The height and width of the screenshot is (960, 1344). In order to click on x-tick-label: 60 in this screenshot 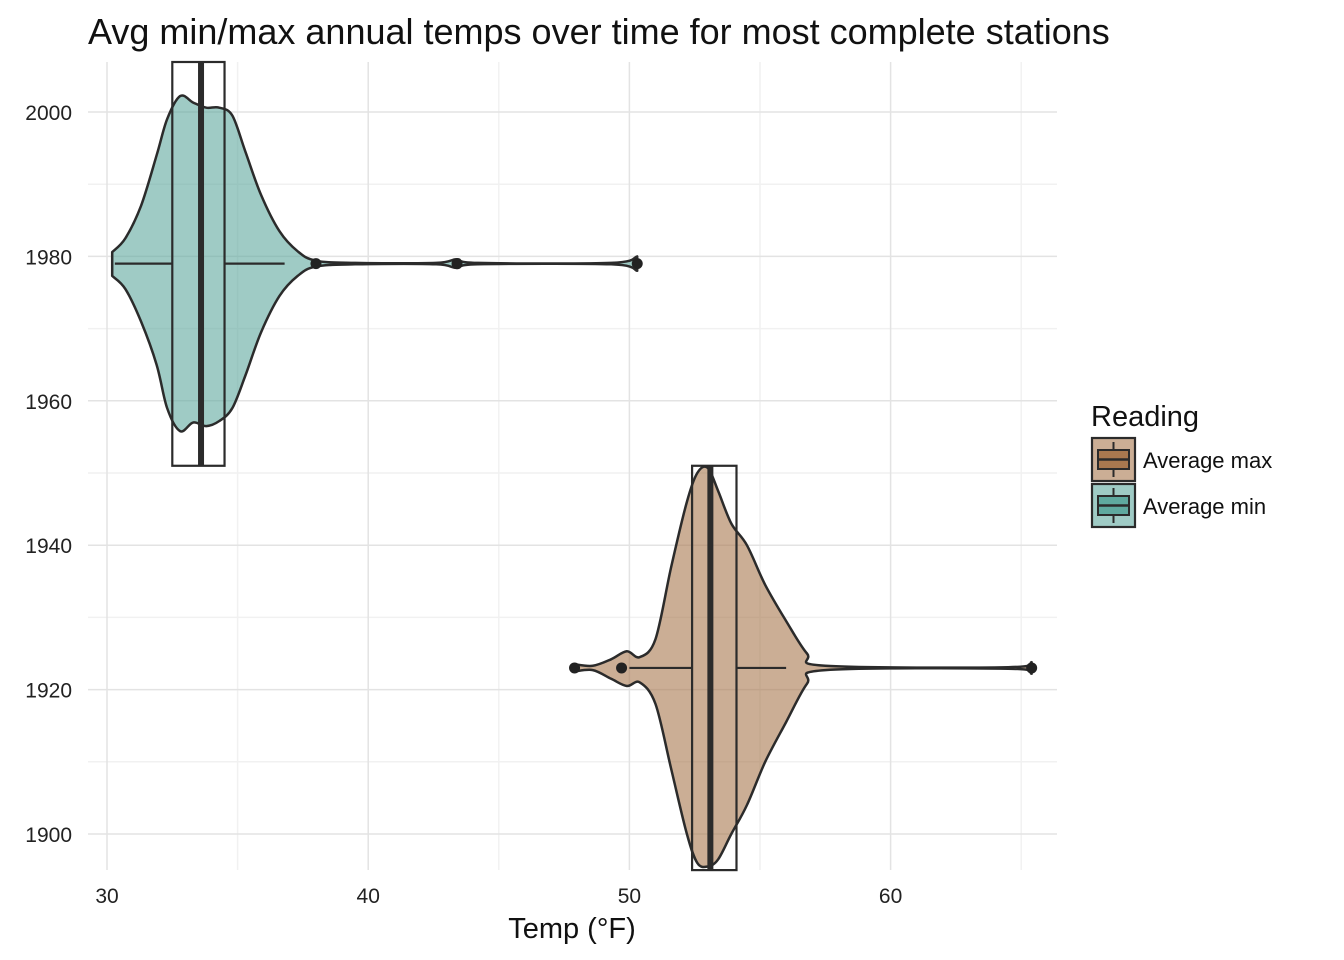, I will do `click(890, 896)`.